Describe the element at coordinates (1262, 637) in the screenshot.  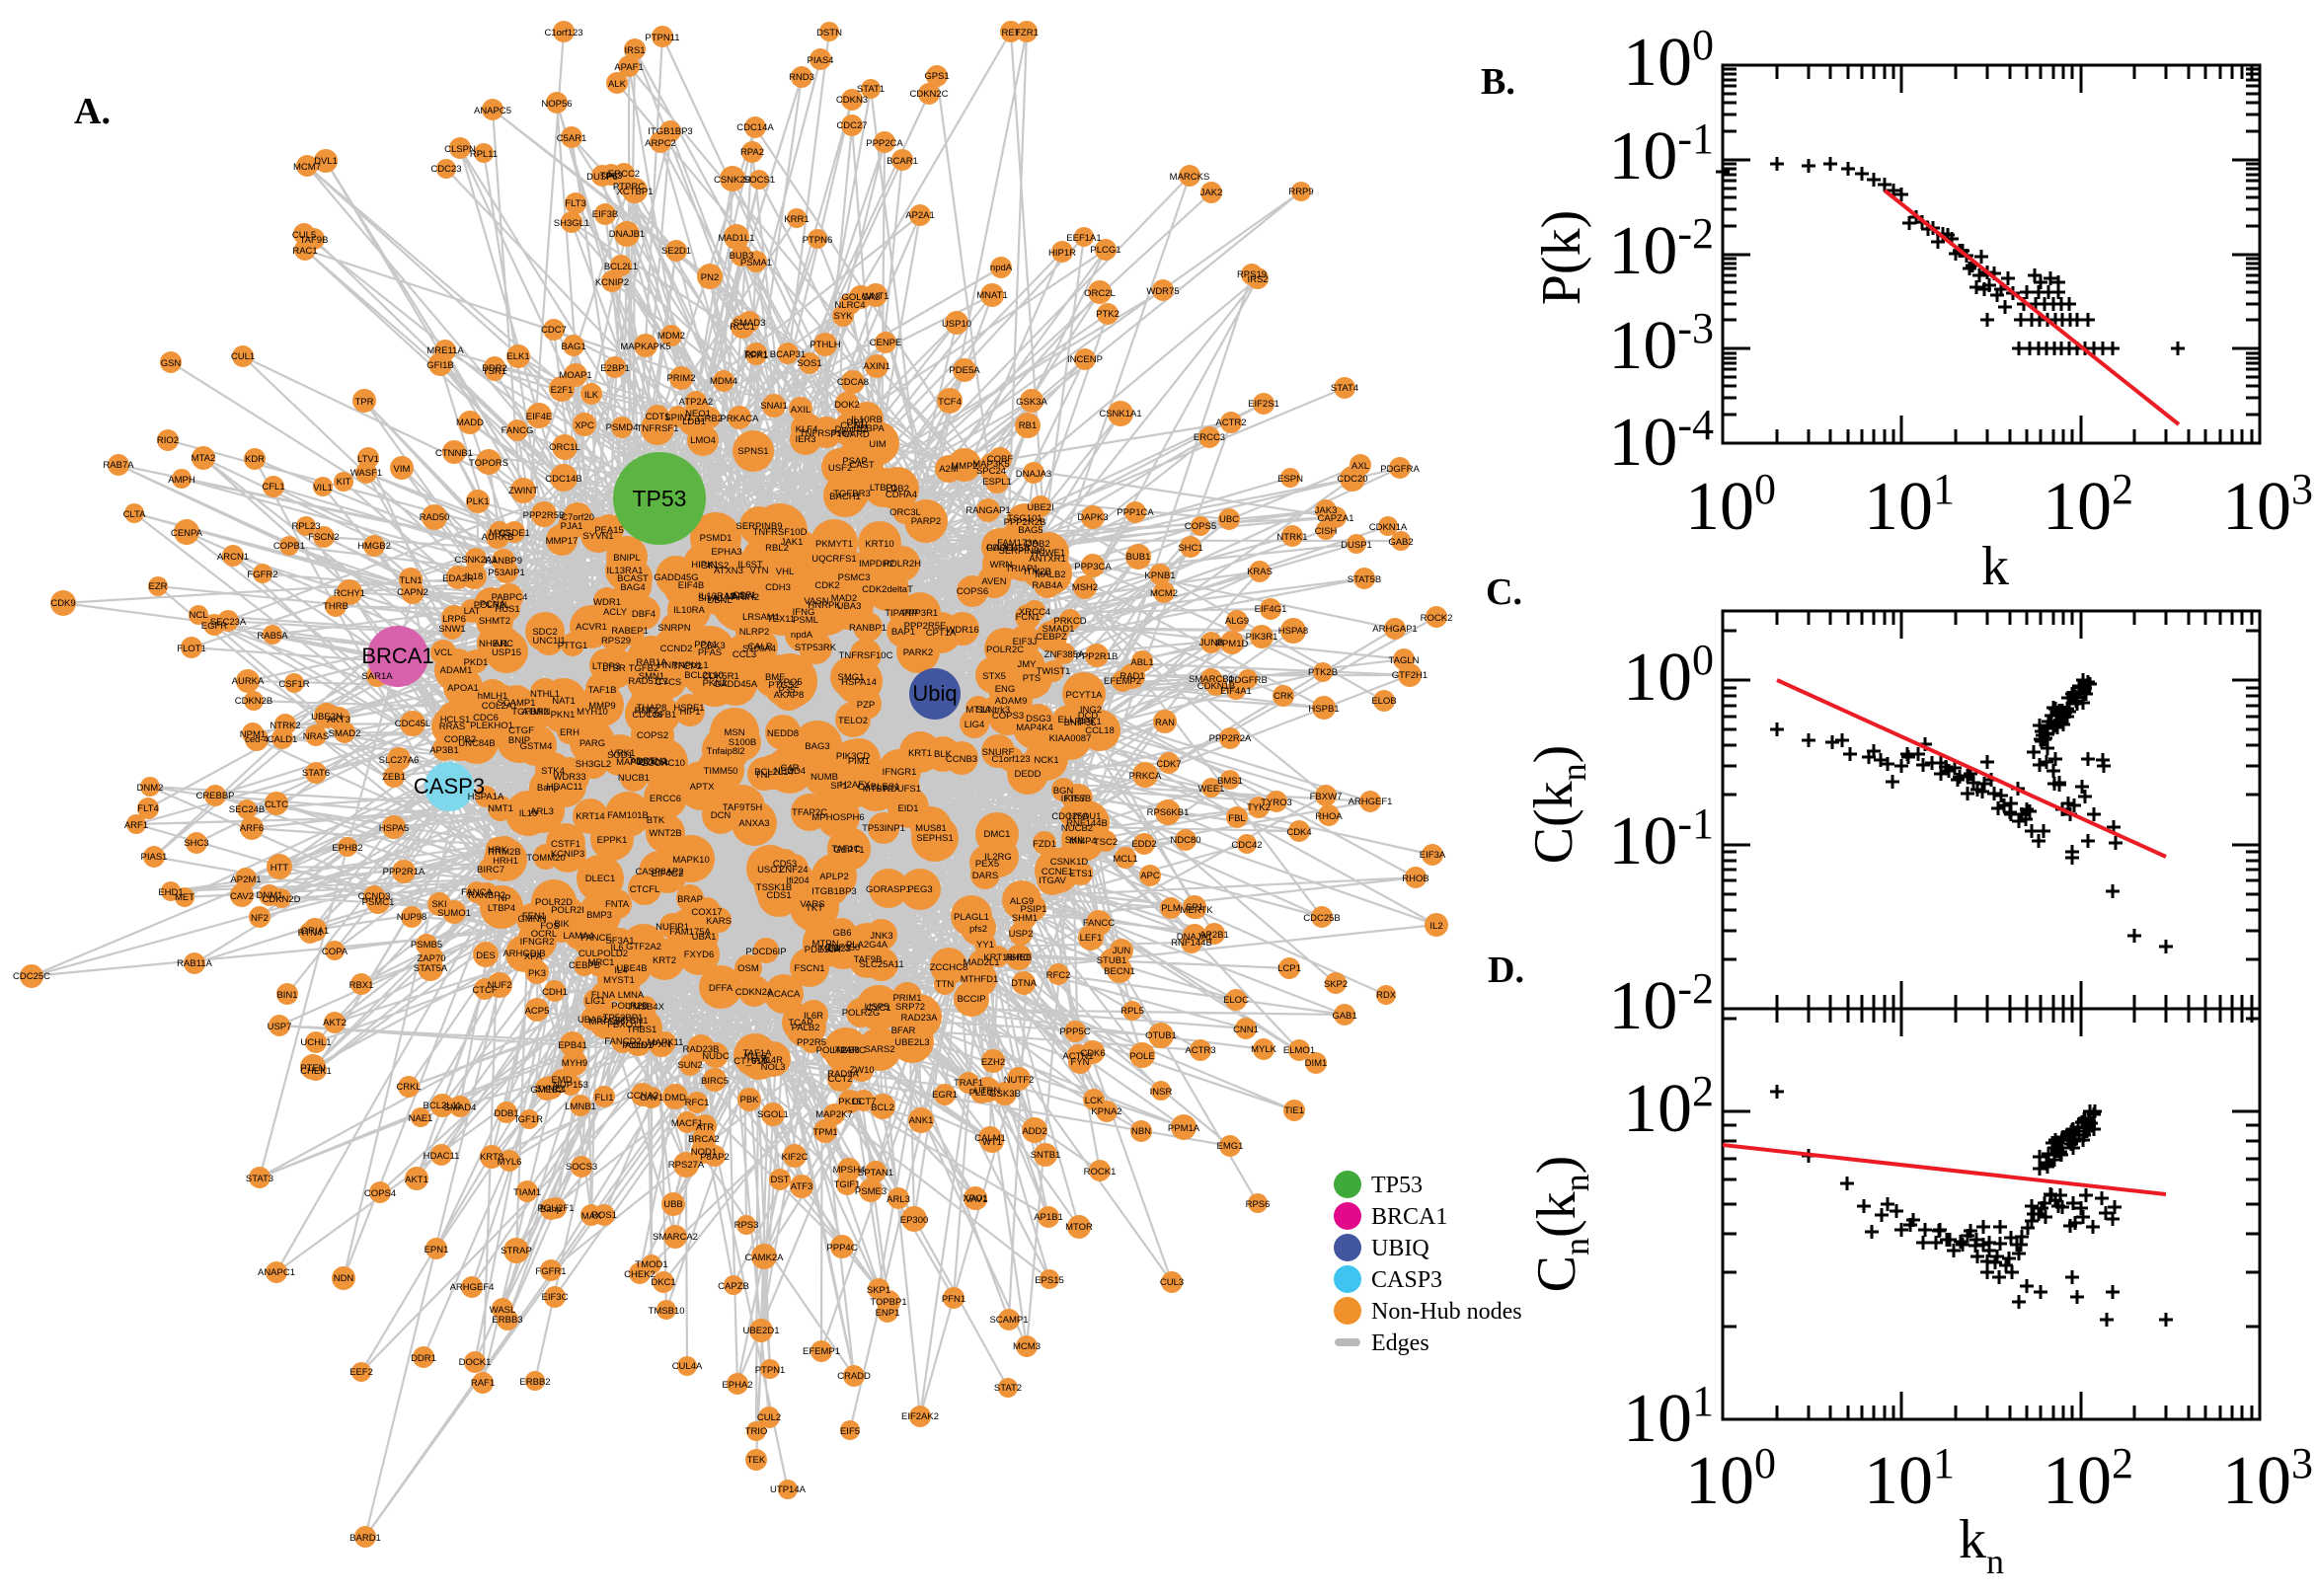
I see `svg-text: PIK3R1` at that location.